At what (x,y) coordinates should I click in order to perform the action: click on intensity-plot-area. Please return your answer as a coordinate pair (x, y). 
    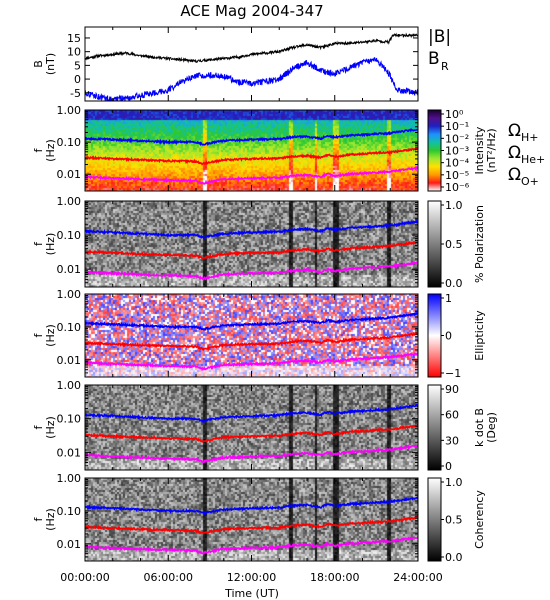
    Looking at the image, I should click on (251, 150).